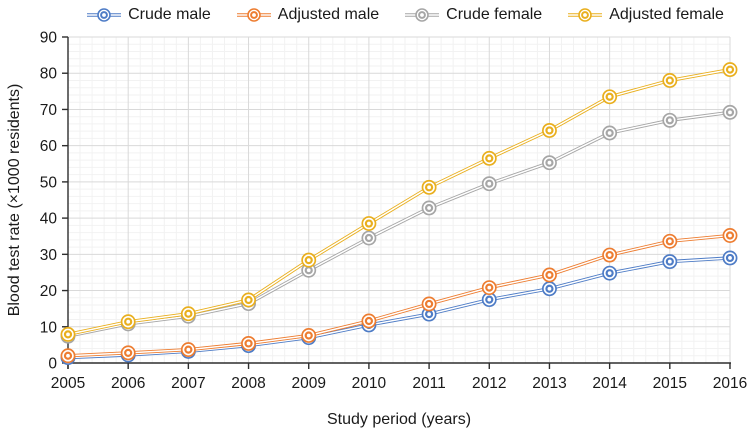 Image resolution: width=751 pixels, height=437 pixels. I want to click on x-tick-label: 2012, so click(489, 383).